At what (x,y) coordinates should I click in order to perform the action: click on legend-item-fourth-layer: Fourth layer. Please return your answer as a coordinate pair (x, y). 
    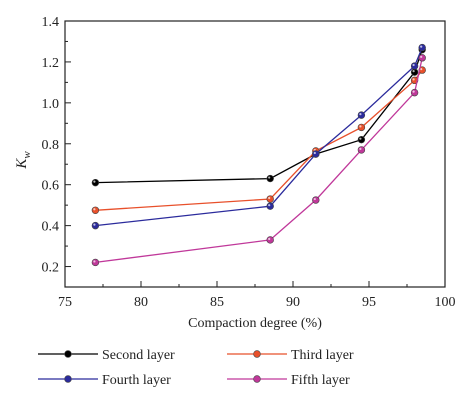
    Looking at the image, I should click on (104, 380).